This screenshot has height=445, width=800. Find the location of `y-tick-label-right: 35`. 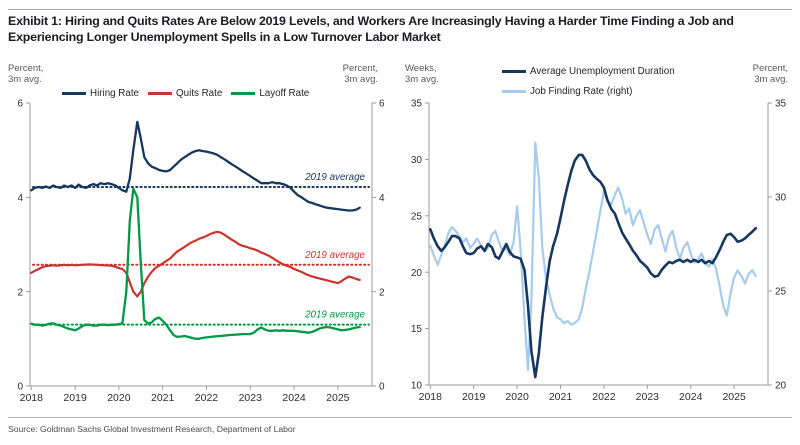

y-tick-label-right: 35 is located at coordinates (781, 104).